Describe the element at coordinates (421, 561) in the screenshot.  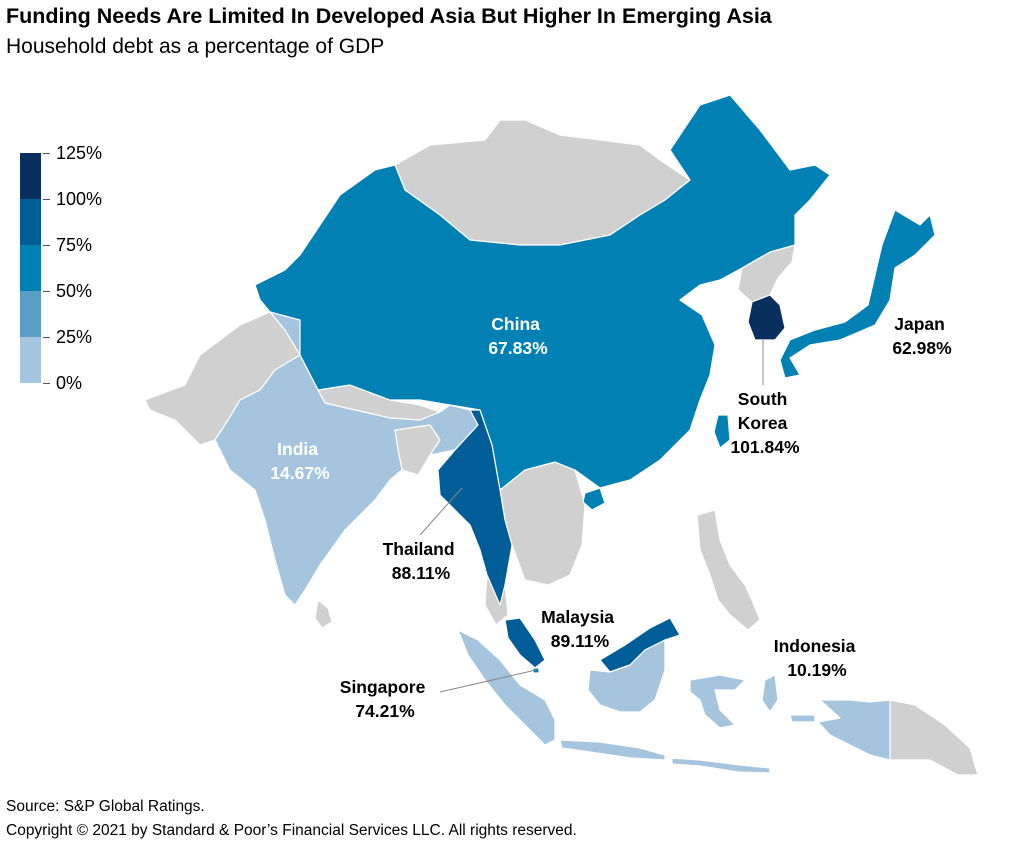
I see `label-thailand: Thailand 88.11%` at that location.